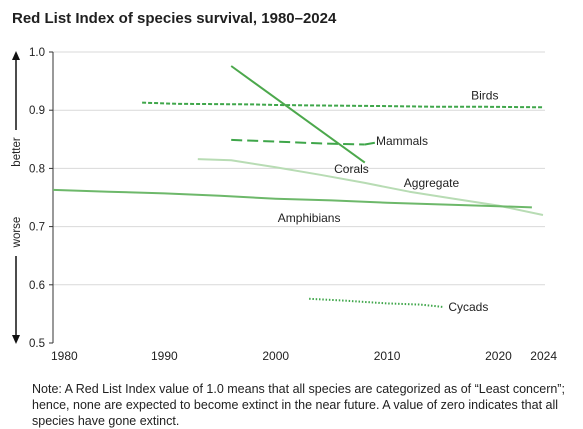 The height and width of the screenshot is (429, 583). What do you see at coordinates (37, 344) in the screenshot?
I see `y-tick-label: 0.5` at bounding box center [37, 344].